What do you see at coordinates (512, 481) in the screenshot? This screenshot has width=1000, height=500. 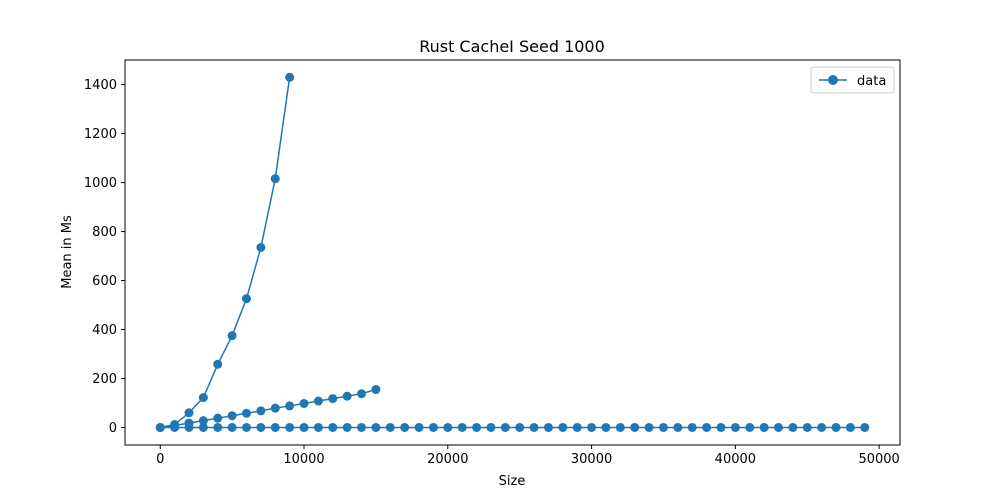 I see `x-axis-label: Size` at bounding box center [512, 481].